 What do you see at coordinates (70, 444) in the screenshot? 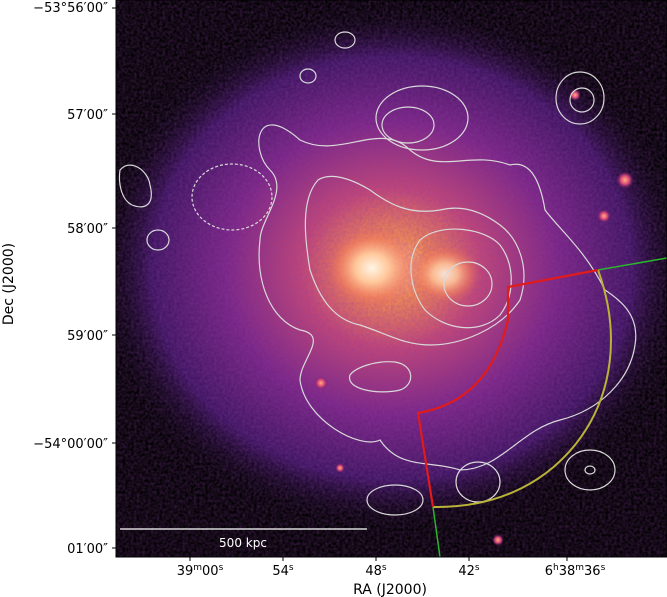
I see `y-tick-label: −54°00′00″` at bounding box center [70, 444].